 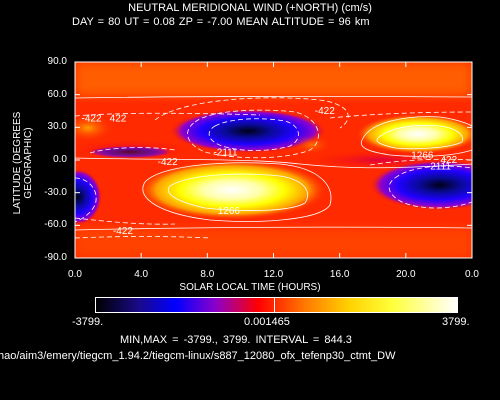 What do you see at coordinates (273, 274) in the screenshot?
I see `x-tick-label: 12.0` at bounding box center [273, 274].